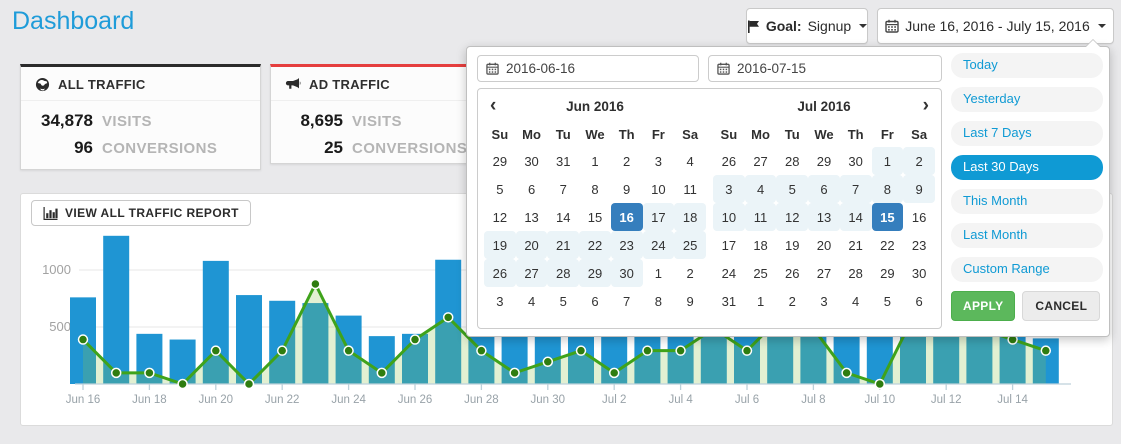  Describe the element at coordinates (598, 68) in the screenshot. I see `start-date-input` at that location.